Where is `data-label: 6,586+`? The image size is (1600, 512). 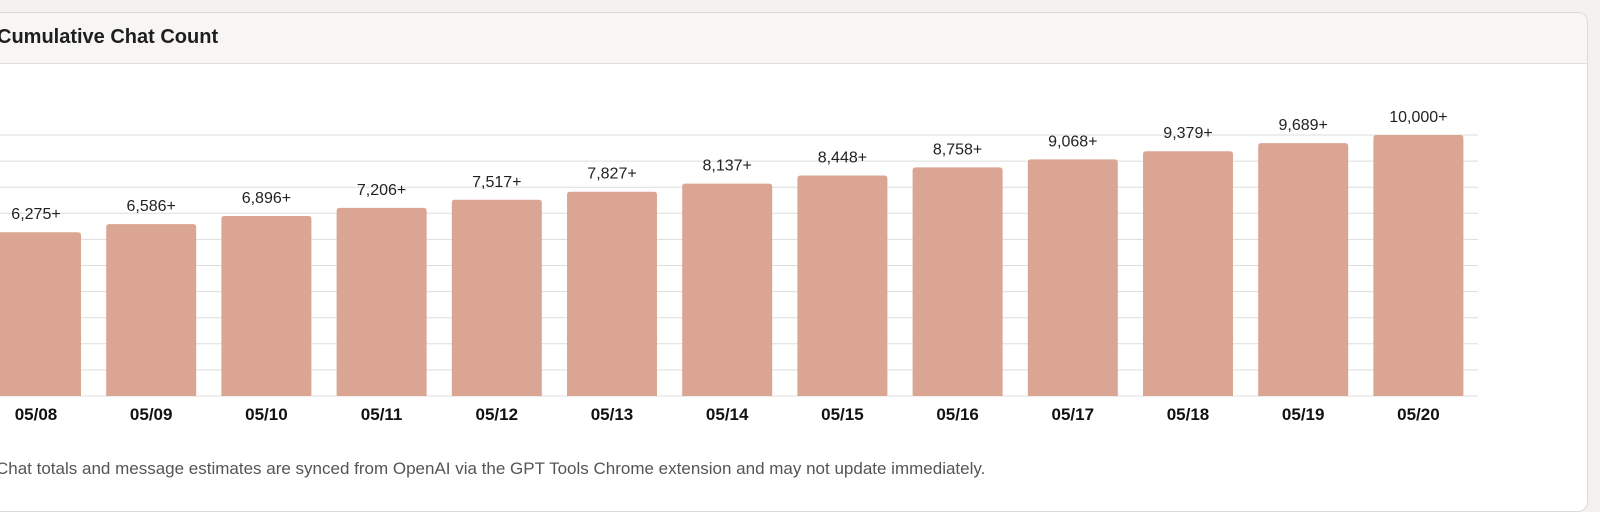
data-label: 6,586+ is located at coordinates (151, 206).